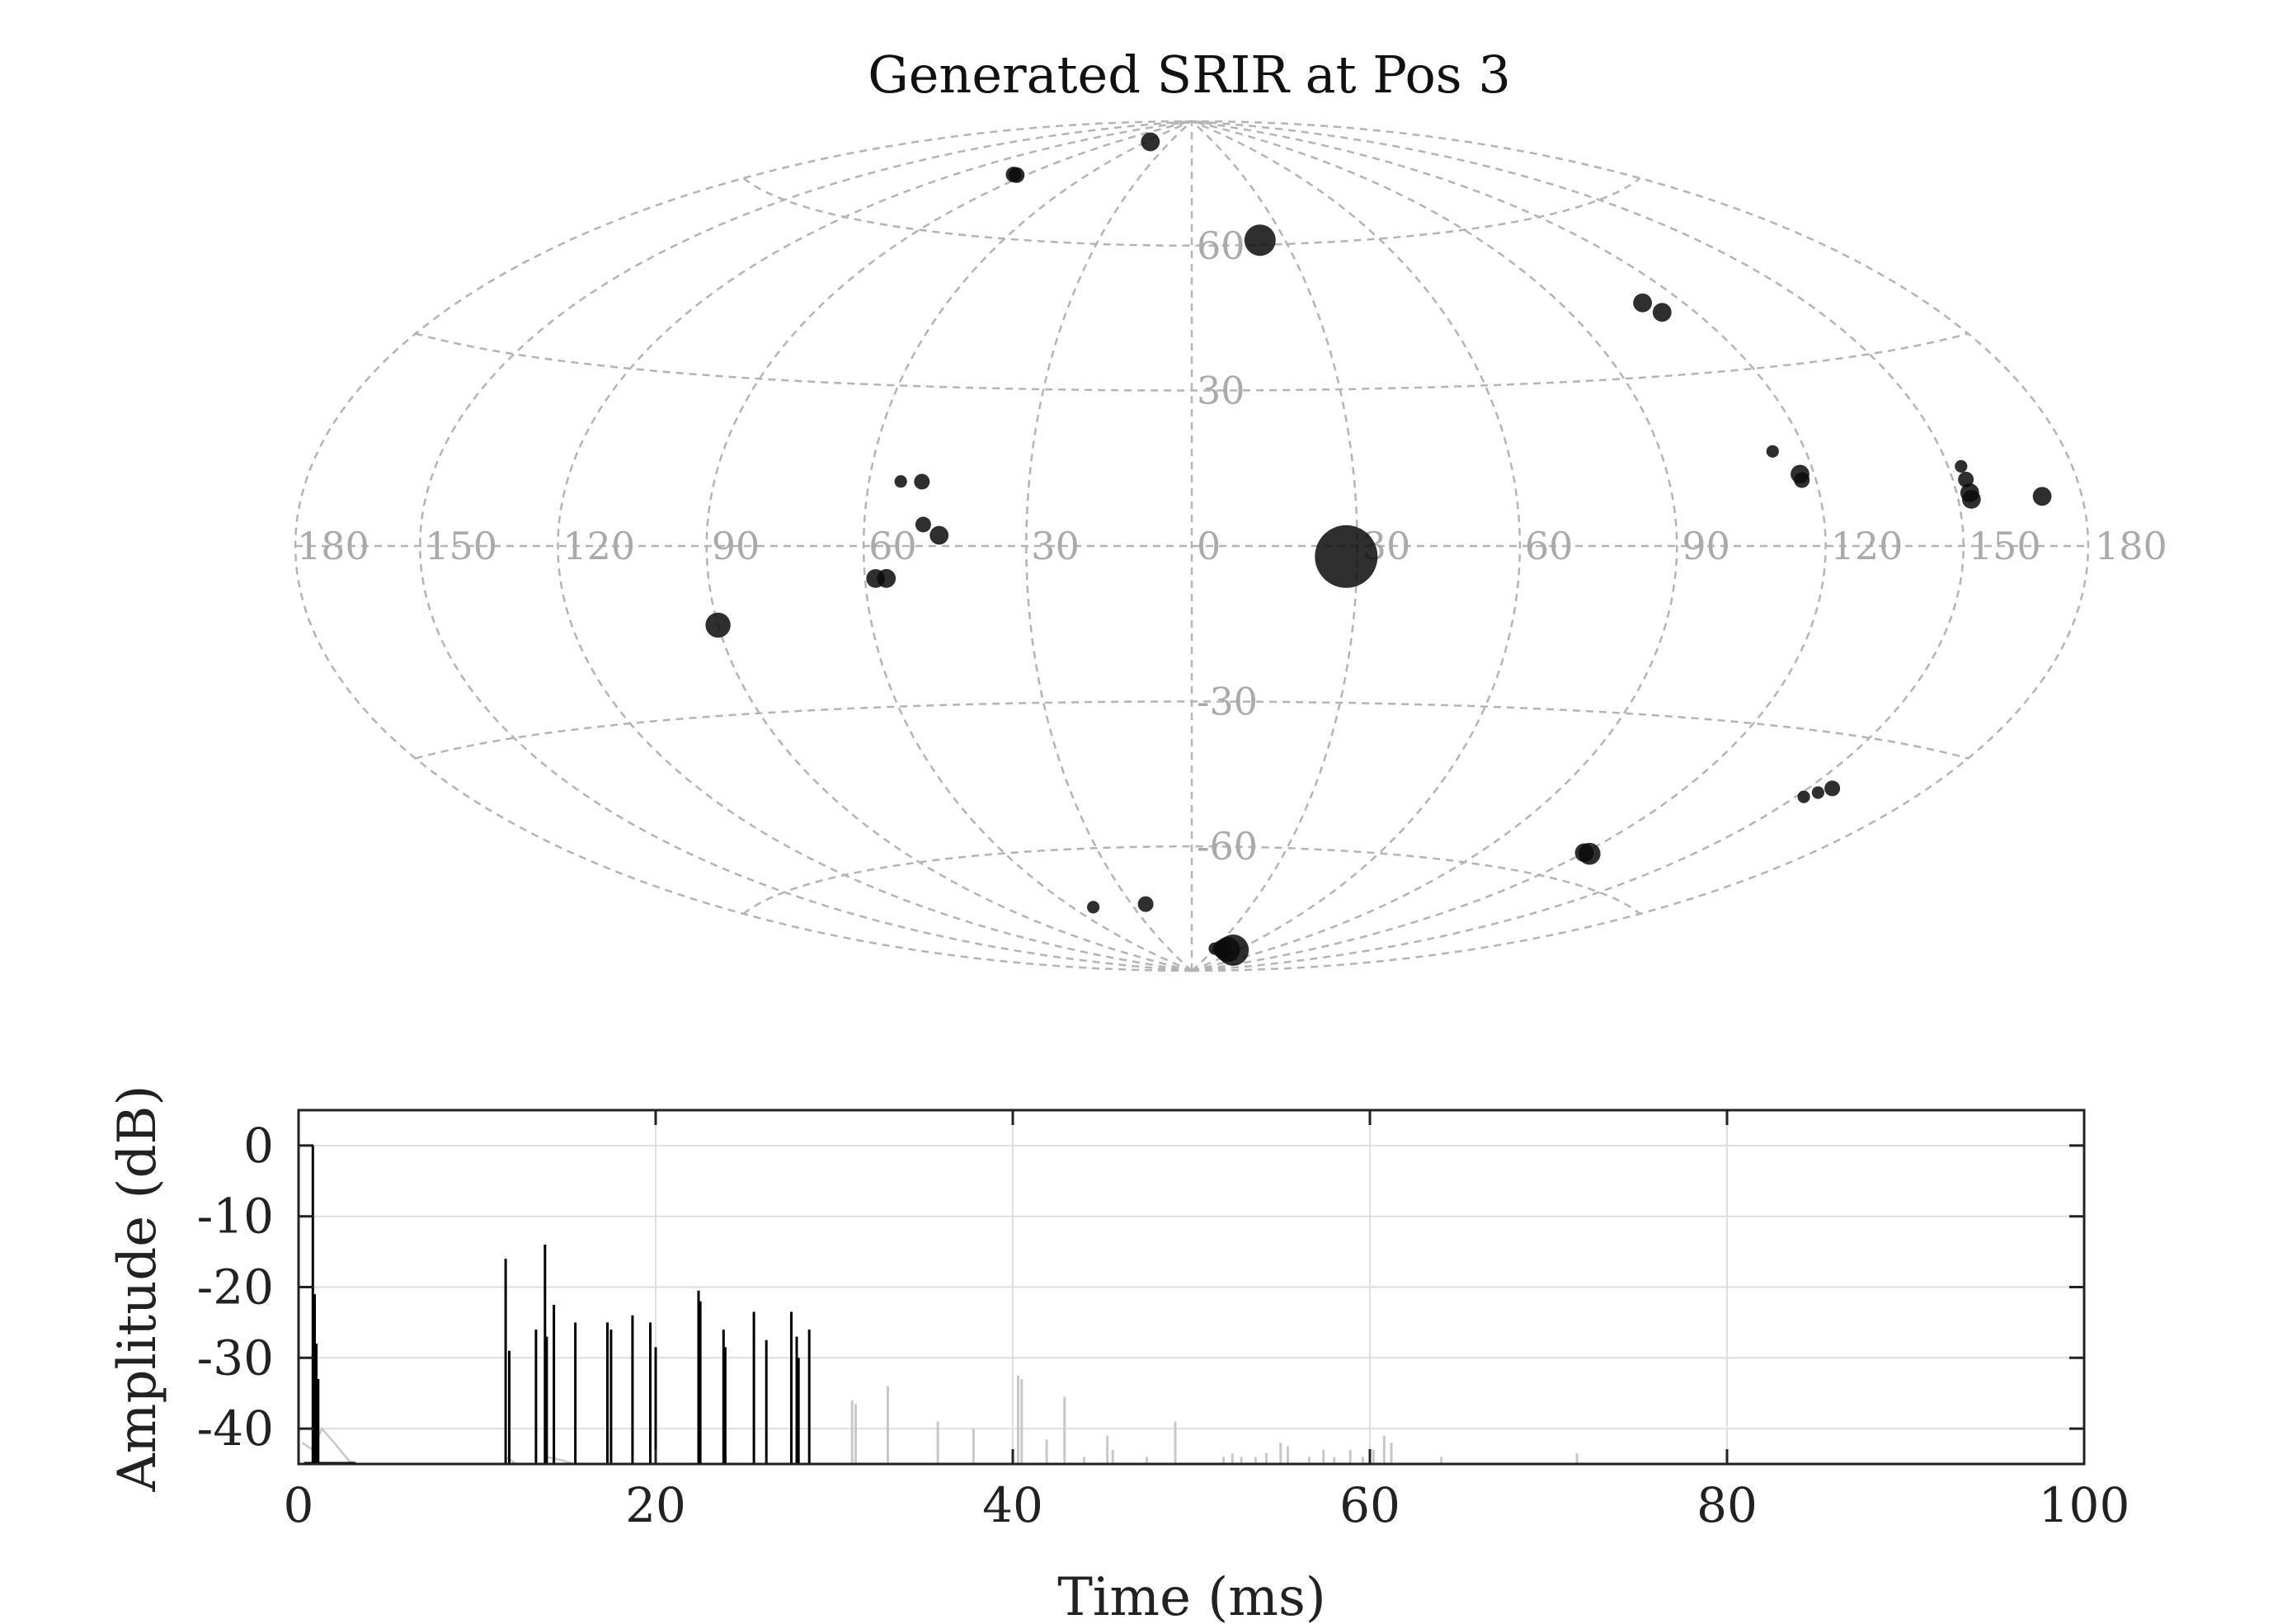 The image size is (2273, 1624). Describe the element at coordinates (299, 1505) in the screenshot. I see `x-tick-label: 0` at that location.